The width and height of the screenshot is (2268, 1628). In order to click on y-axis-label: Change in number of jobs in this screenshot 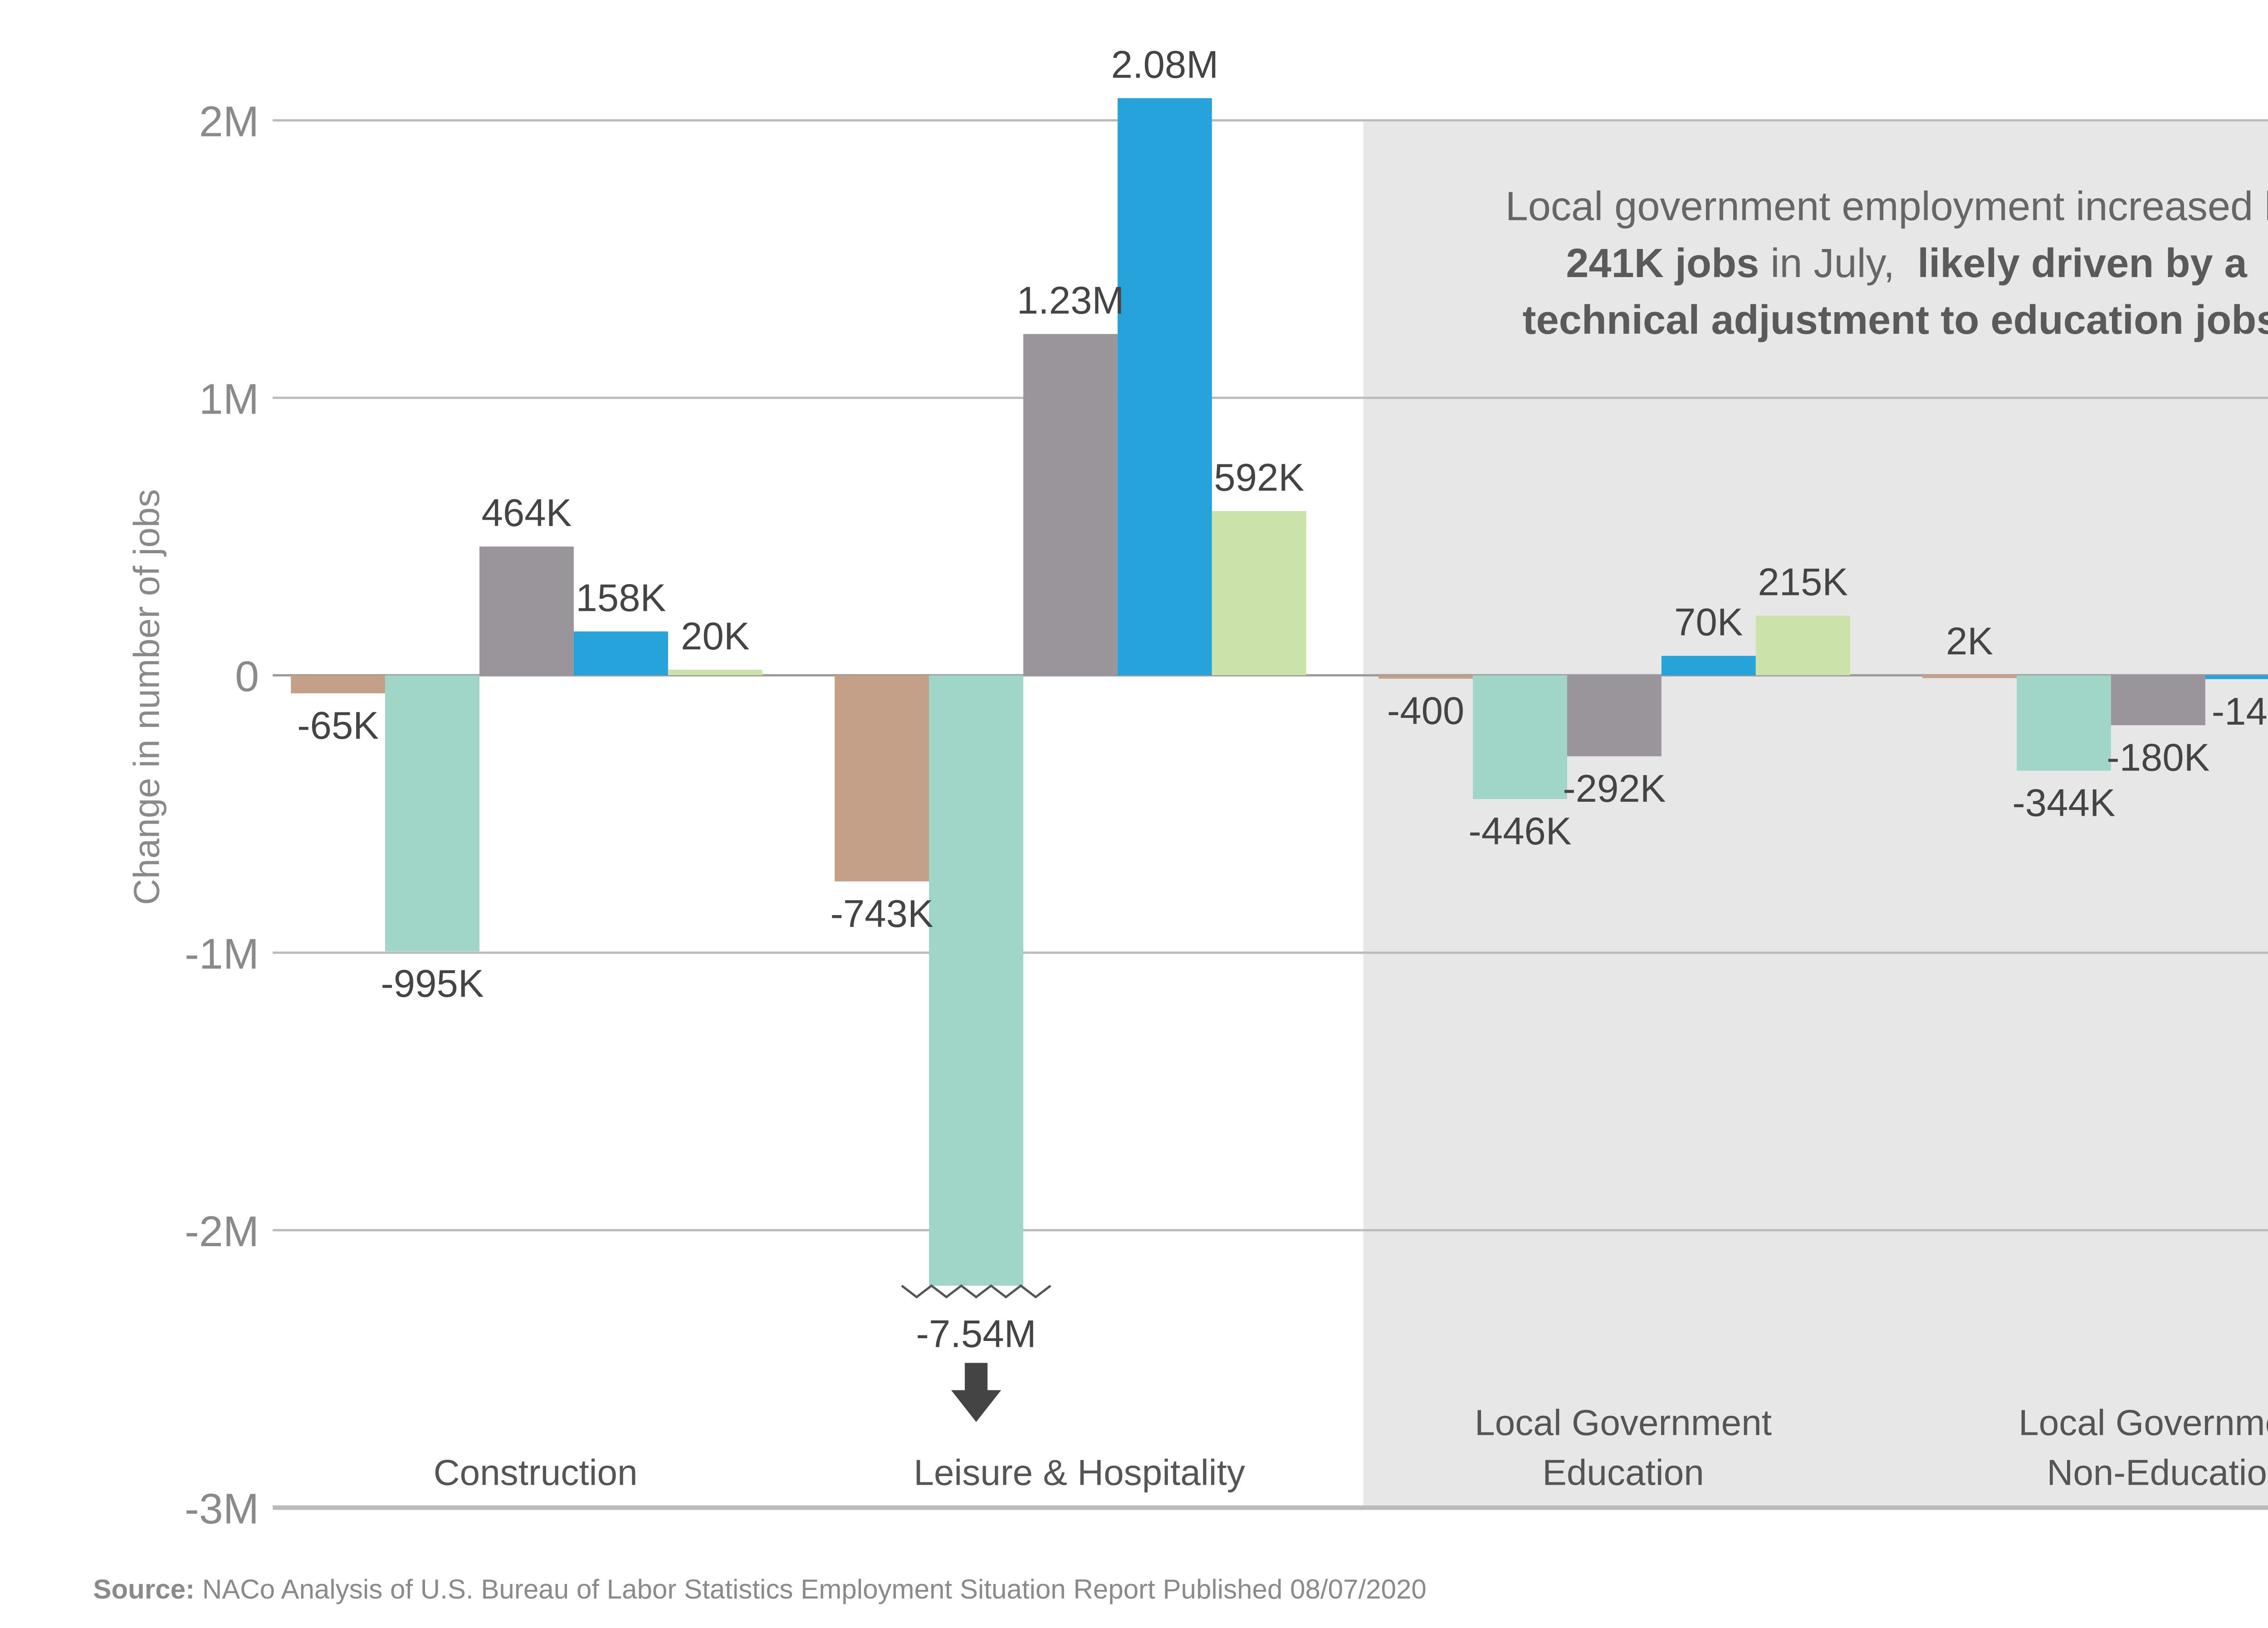, I will do `click(147, 697)`.